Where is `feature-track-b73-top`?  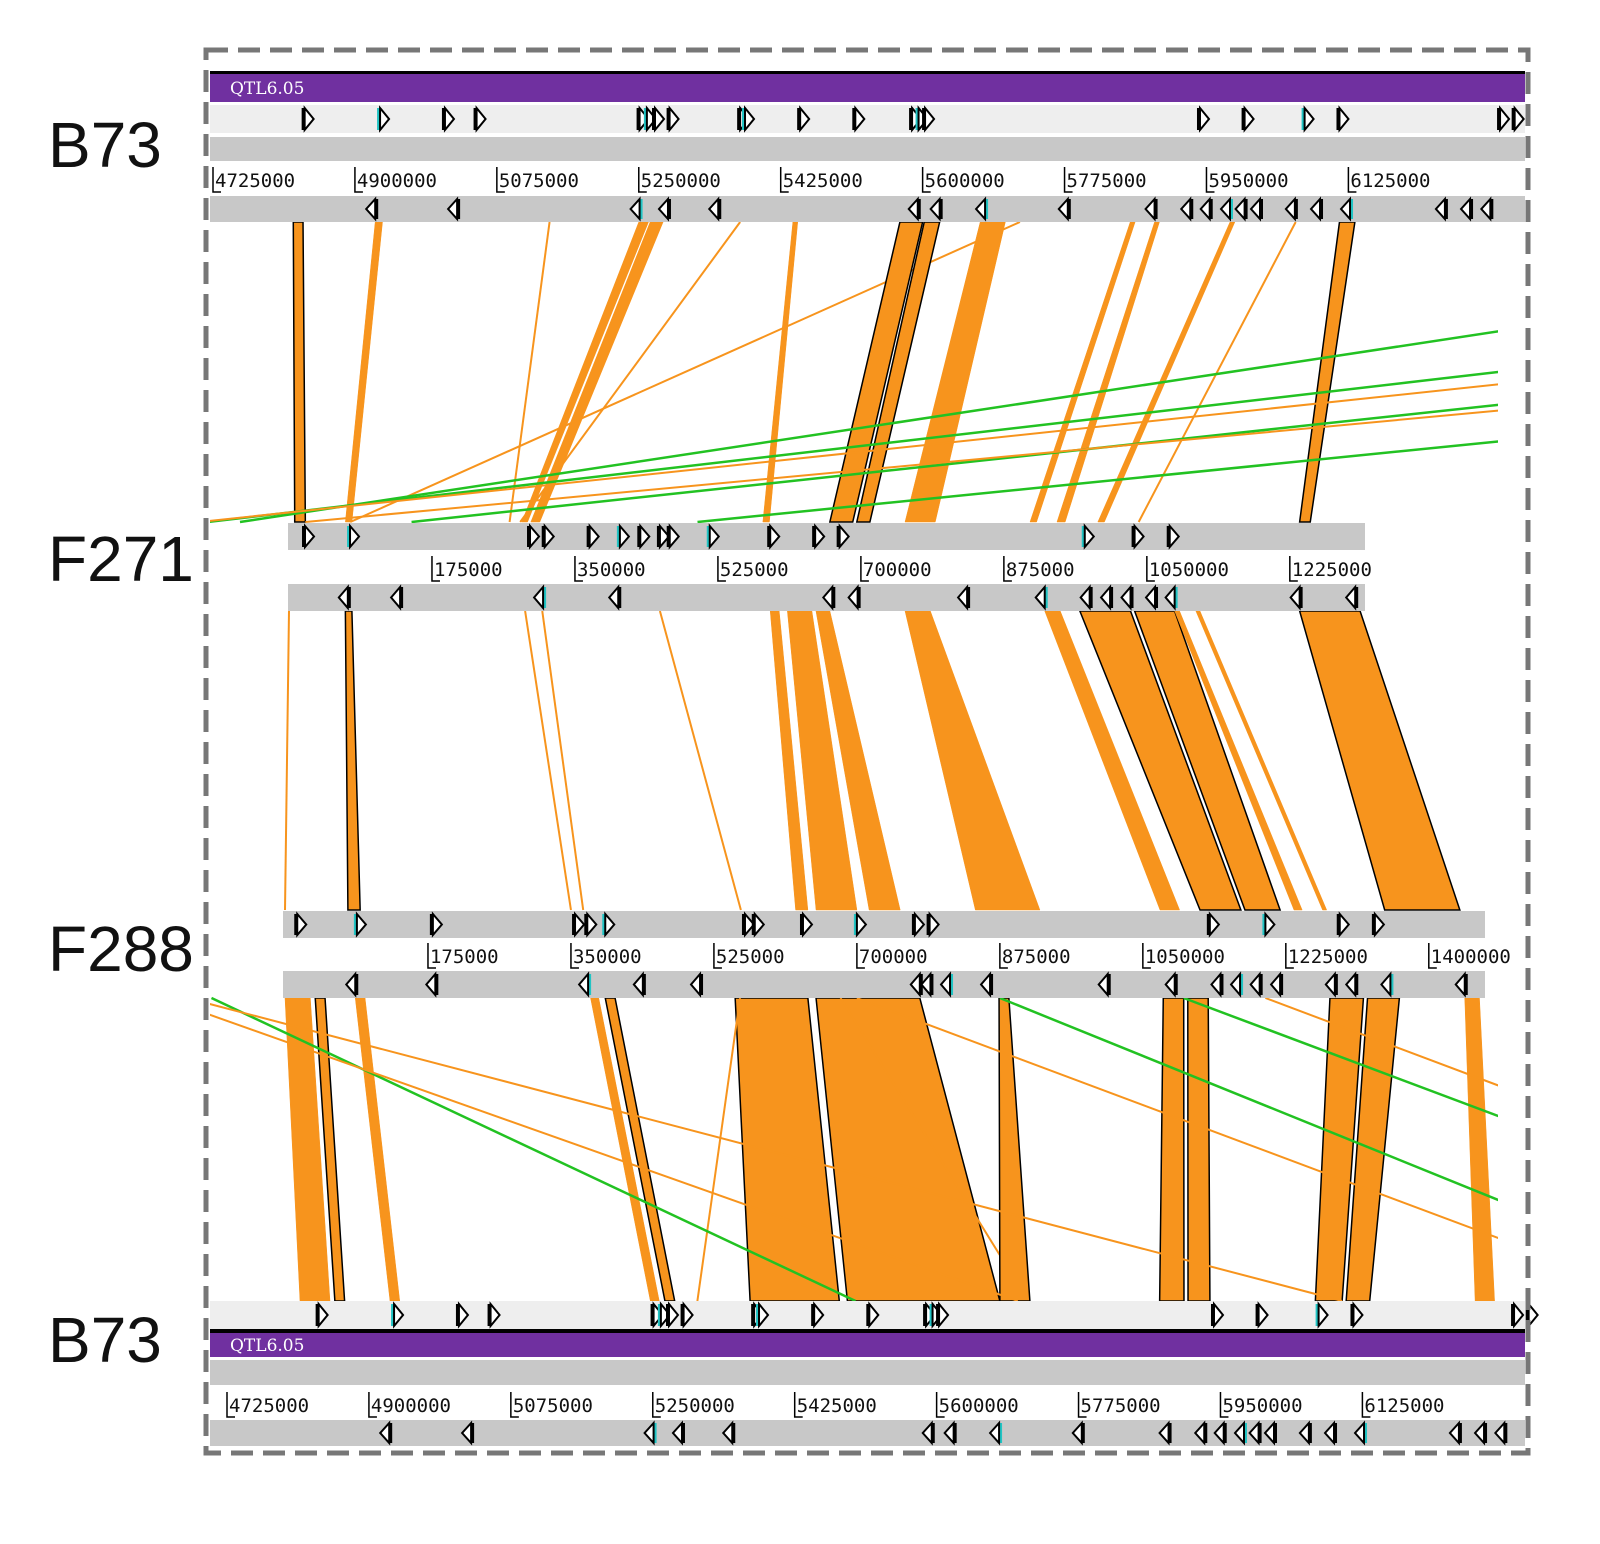
feature-track-b73-top is located at coordinates (867, 149).